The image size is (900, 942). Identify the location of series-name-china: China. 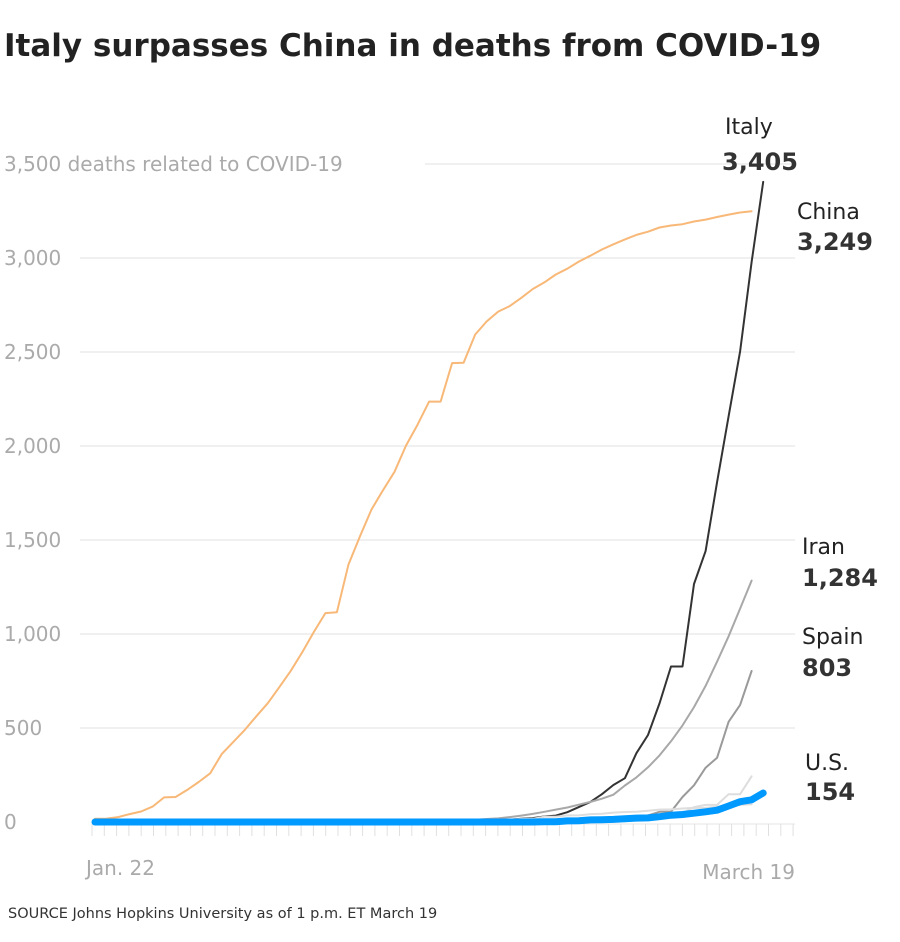
(828, 212).